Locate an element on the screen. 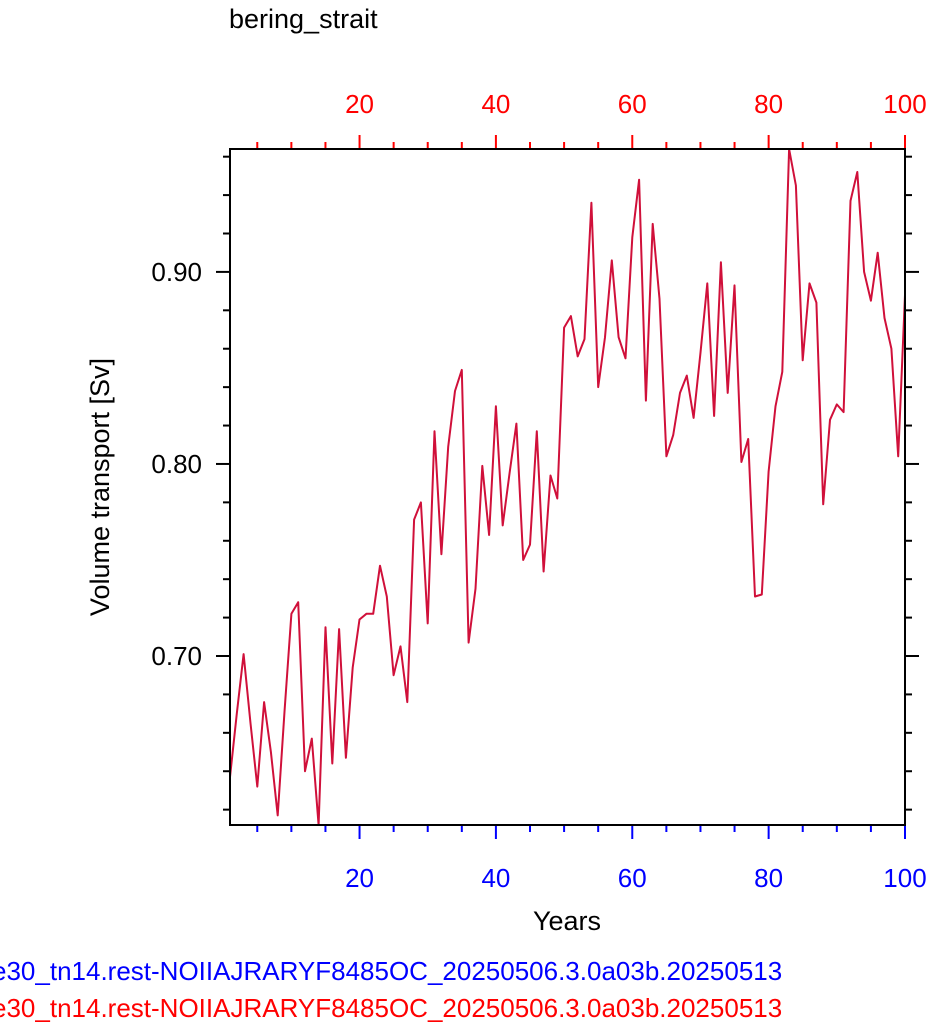 This screenshot has height=1036, width=944. y-tick-label: 0.80 is located at coordinates (176, 464).